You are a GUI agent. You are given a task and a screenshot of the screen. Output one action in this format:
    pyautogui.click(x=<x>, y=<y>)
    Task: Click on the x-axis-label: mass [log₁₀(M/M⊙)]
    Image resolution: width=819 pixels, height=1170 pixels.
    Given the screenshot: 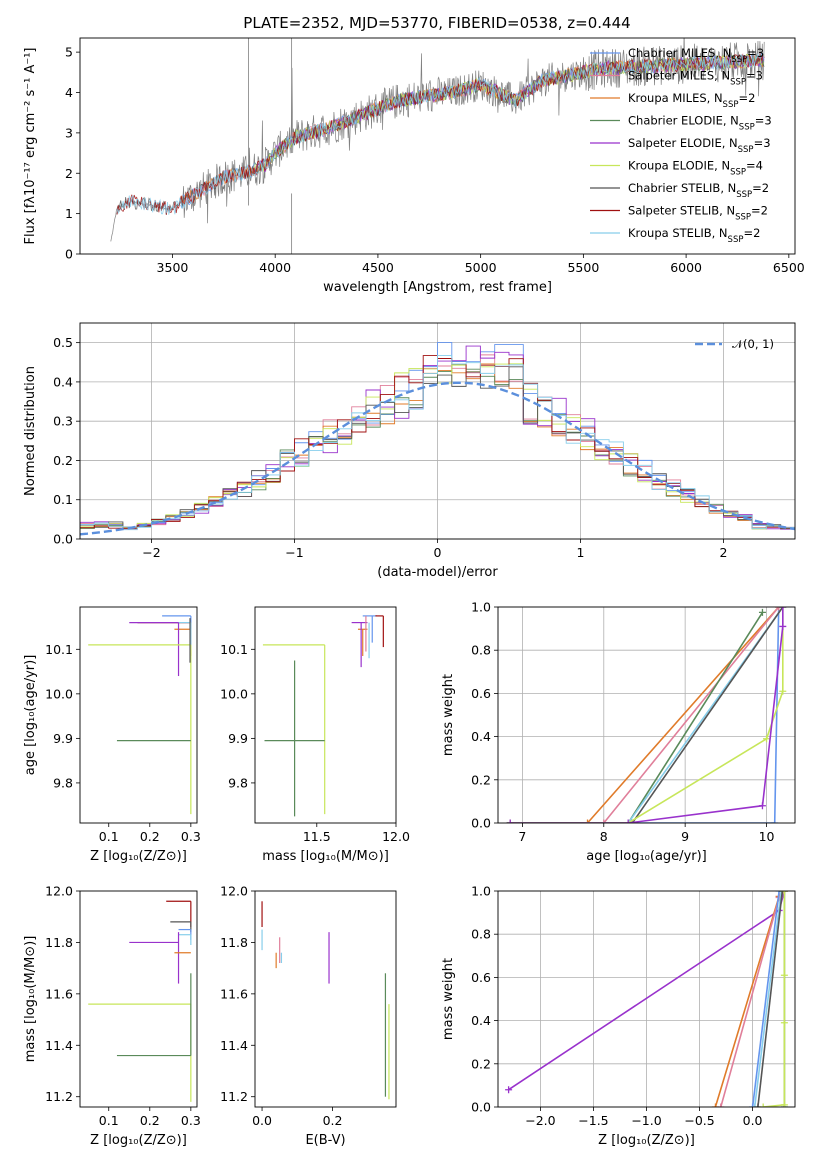 What is the action you would take?
    pyautogui.click(x=325, y=856)
    